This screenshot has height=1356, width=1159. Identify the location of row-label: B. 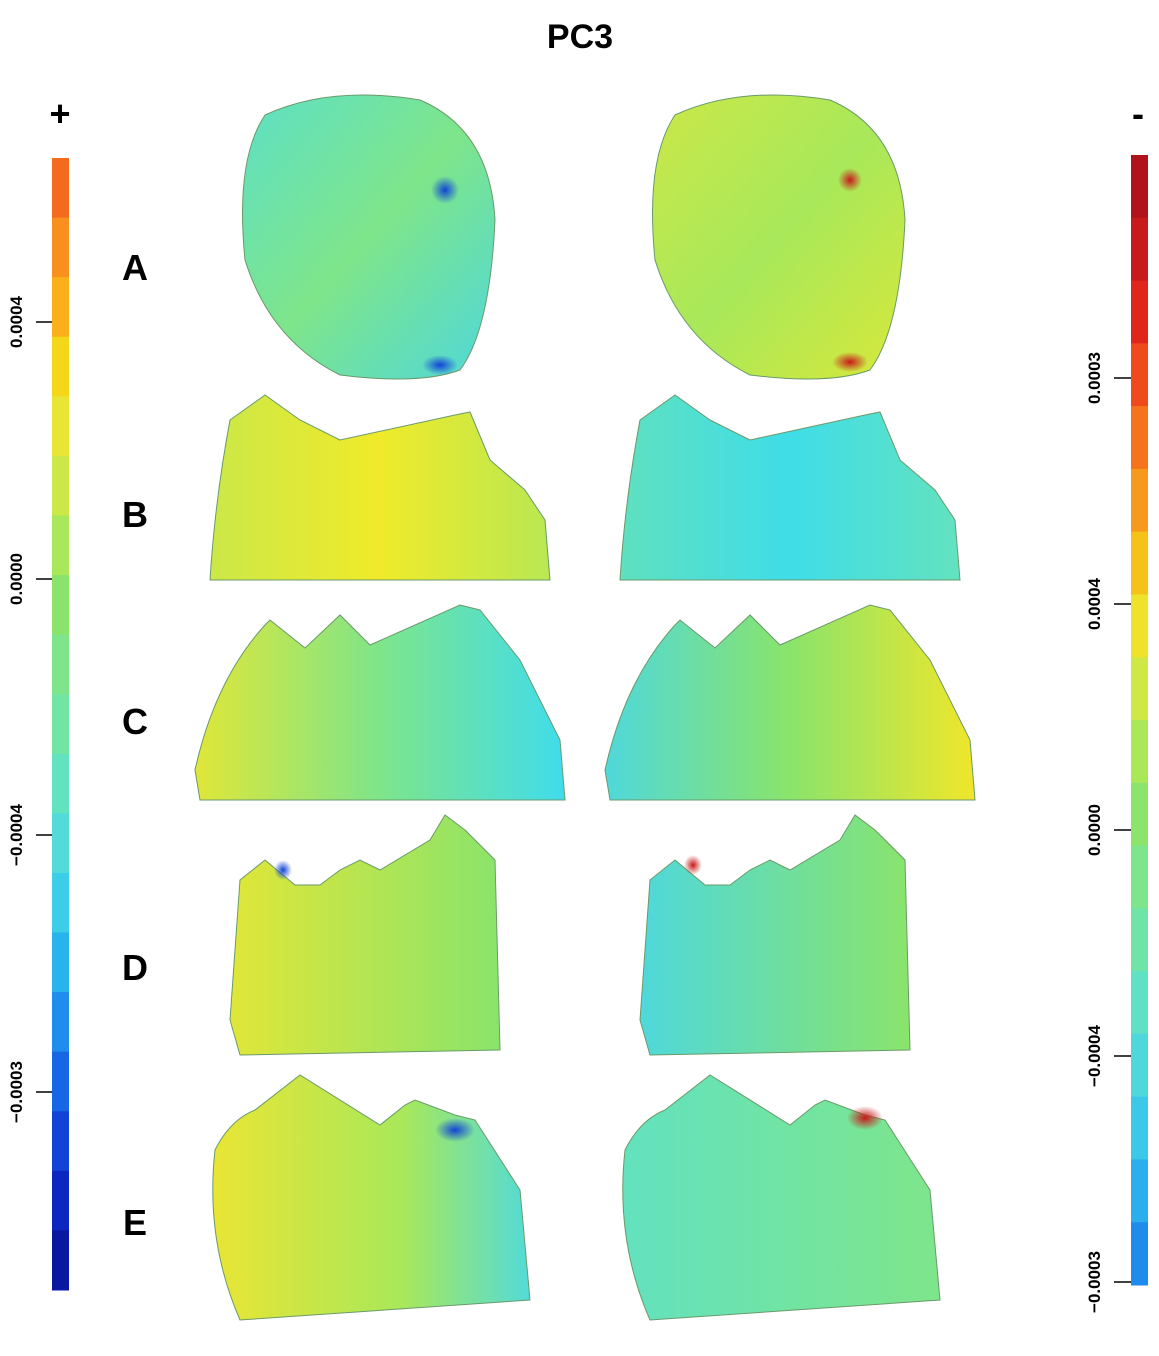
(135, 514).